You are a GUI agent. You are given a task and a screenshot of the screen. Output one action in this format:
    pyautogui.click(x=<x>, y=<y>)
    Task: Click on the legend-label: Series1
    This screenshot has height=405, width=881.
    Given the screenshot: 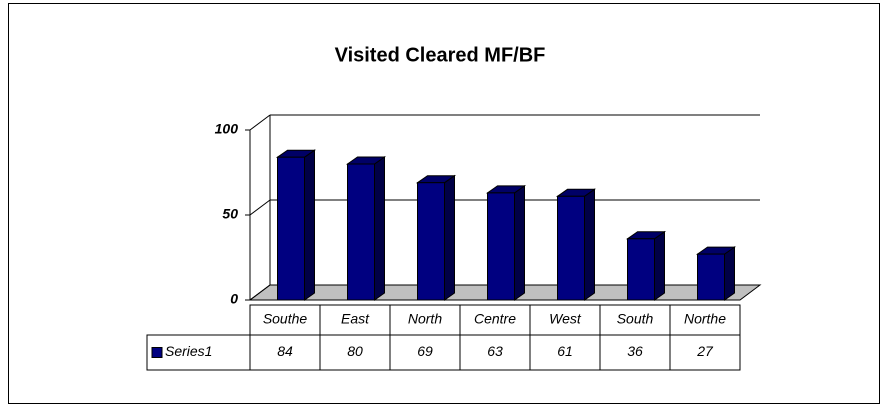 What is the action you would take?
    pyautogui.click(x=188, y=351)
    